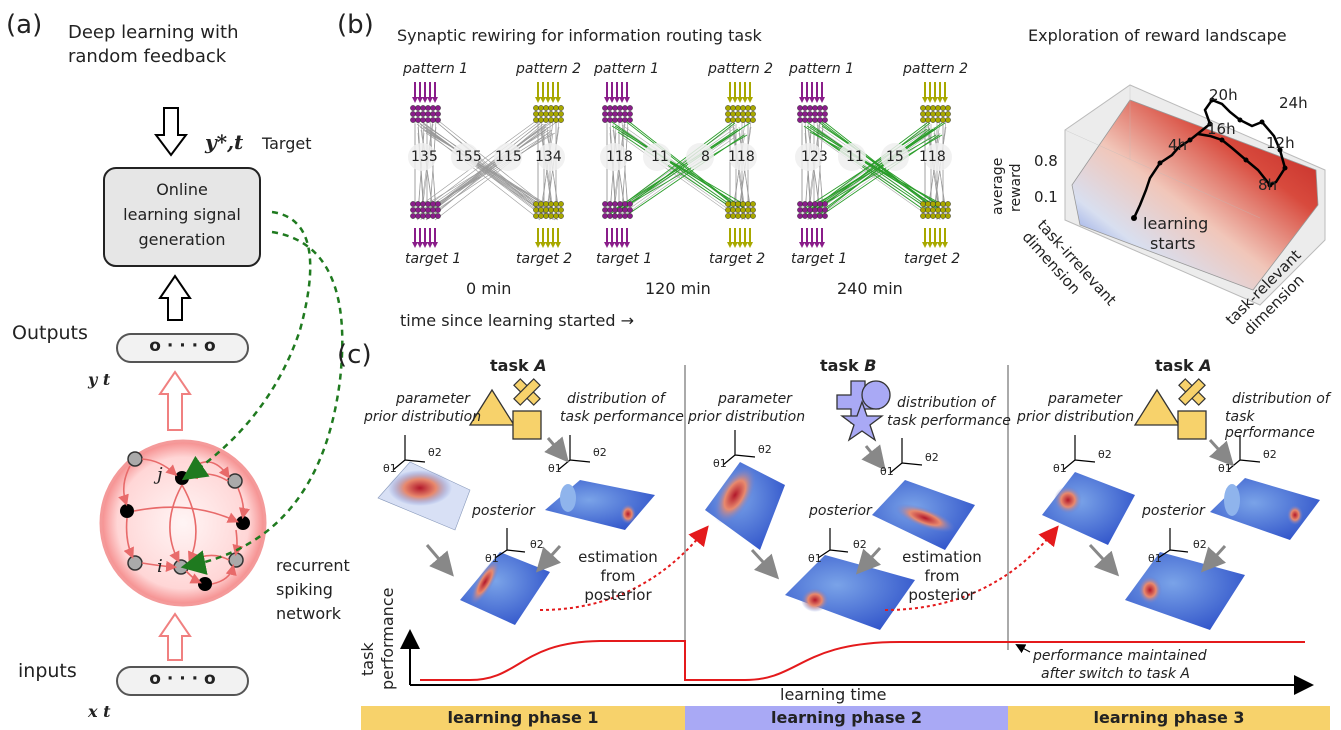 The height and width of the screenshot is (730, 1341). I want to click on target-symbol: y*,t, so click(224, 142).